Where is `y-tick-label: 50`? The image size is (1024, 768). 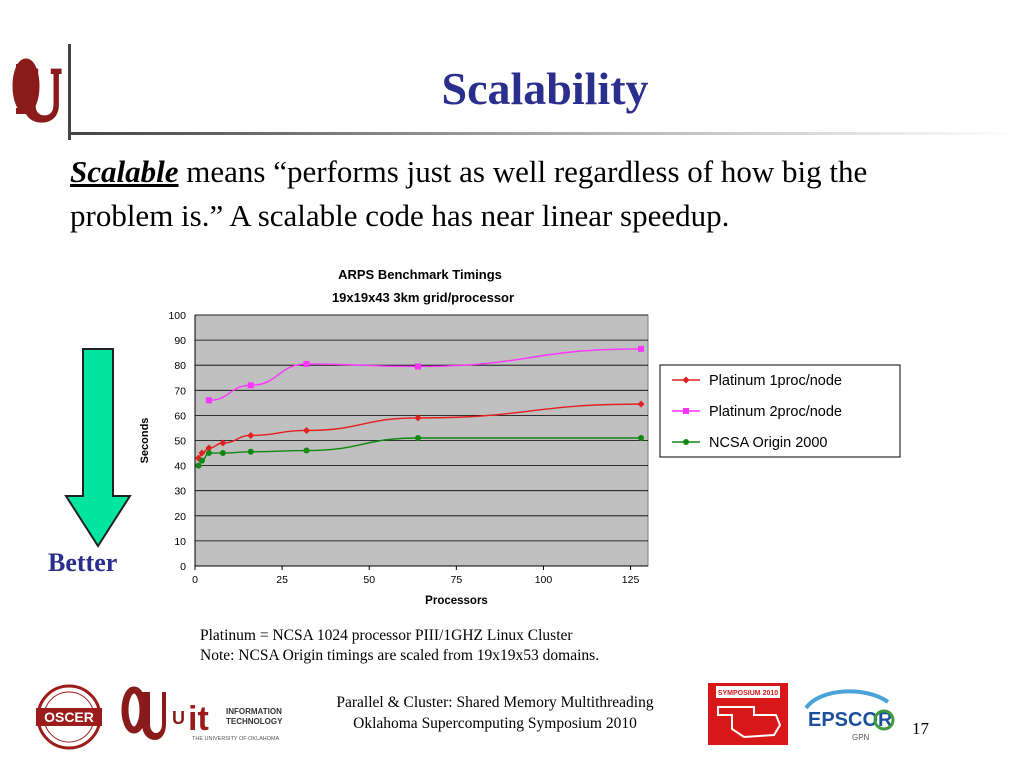
y-tick-label: 50 is located at coordinates (180, 442).